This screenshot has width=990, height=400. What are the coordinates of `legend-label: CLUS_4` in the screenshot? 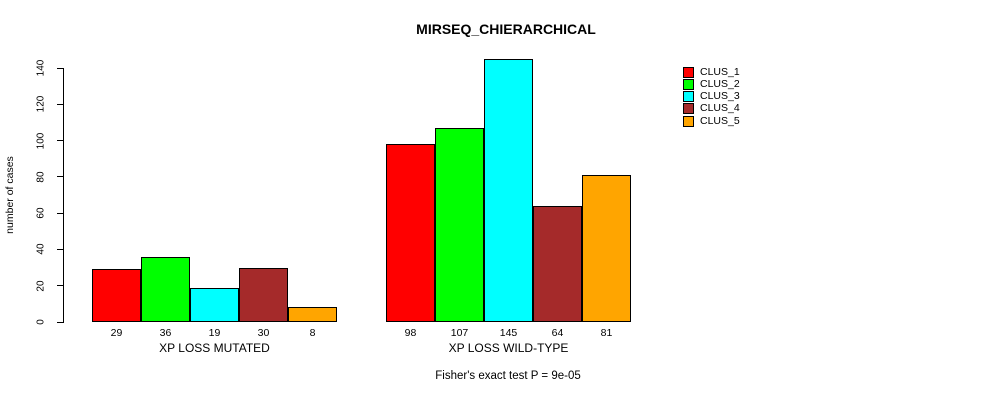 It's located at (720, 108).